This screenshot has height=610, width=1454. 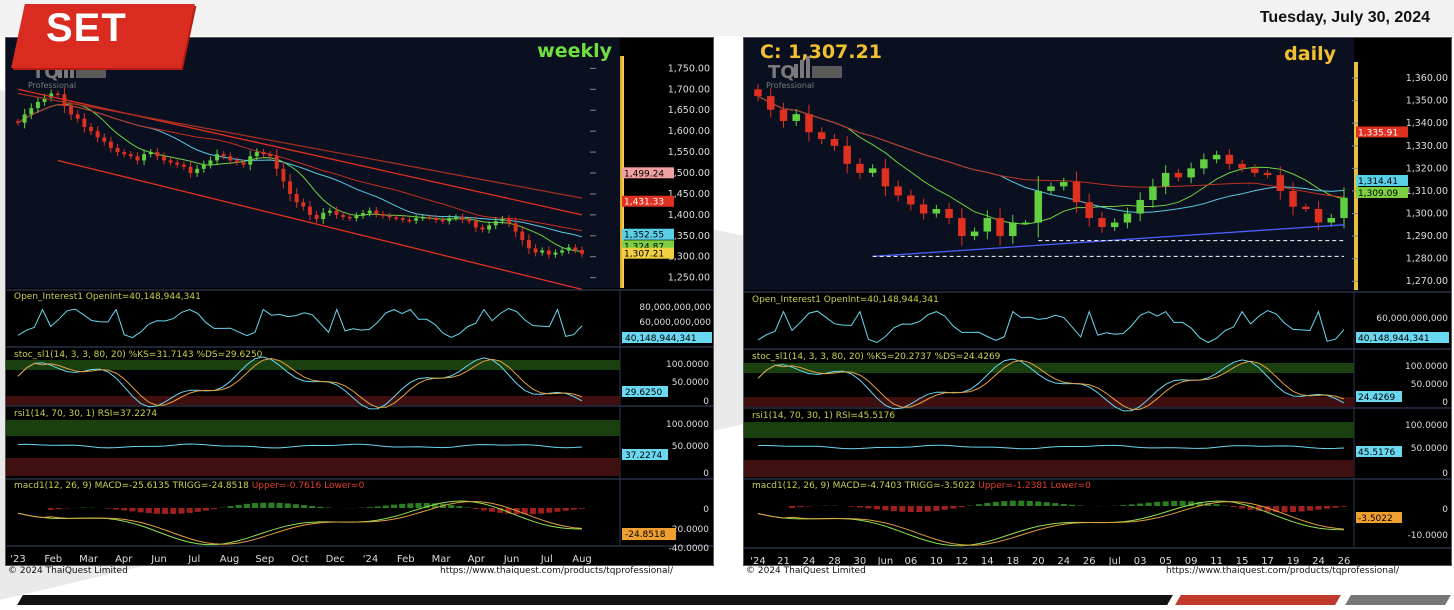 I want to click on price-axis-tick: 1,700.00, so click(x=689, y=89).